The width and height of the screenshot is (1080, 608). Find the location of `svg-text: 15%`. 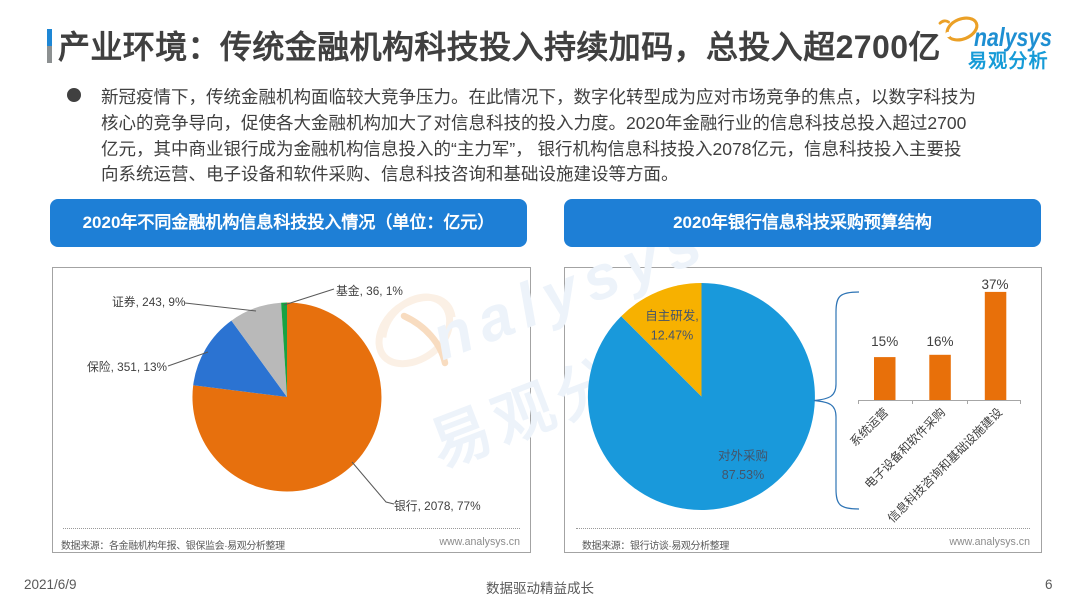

svg-text: 15% is located at coordinates (884, 341).